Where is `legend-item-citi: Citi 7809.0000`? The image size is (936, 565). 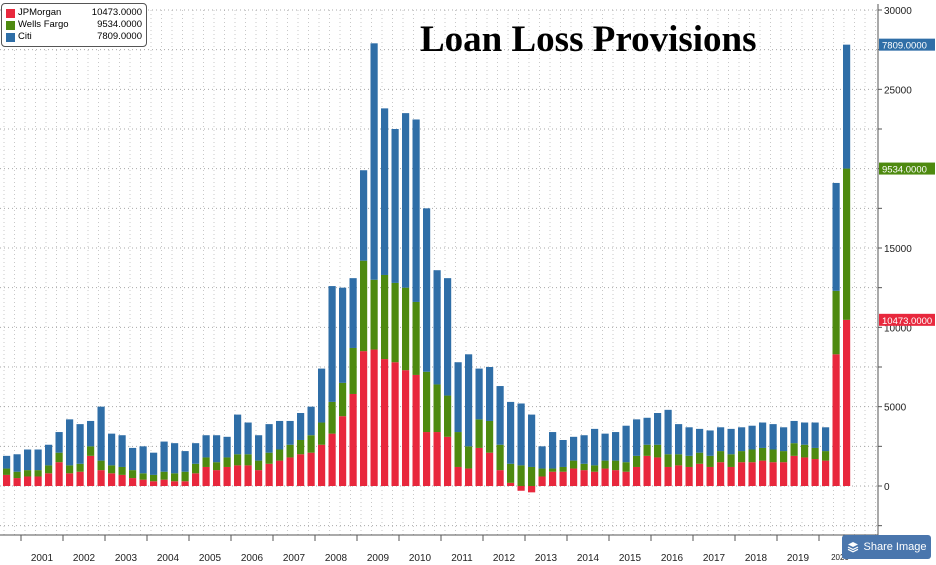
legend-item-citi: Citi 7809.0000 is located at coordinates (74, 37).